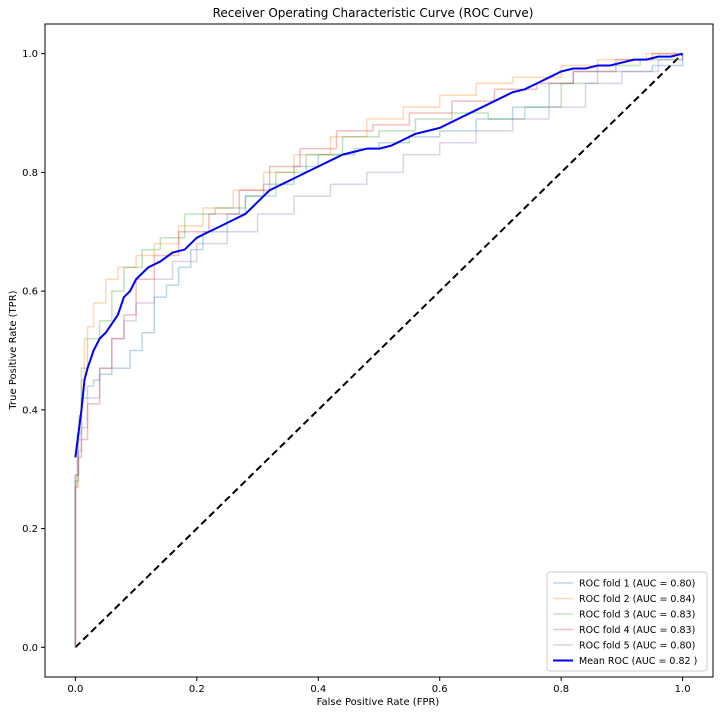 This screenshot has width=720, height=713. What do you see at coordinates (30, 410) in the screenshot?
I see `y-tick-label: 0.4` at bounding box center [30, 410].